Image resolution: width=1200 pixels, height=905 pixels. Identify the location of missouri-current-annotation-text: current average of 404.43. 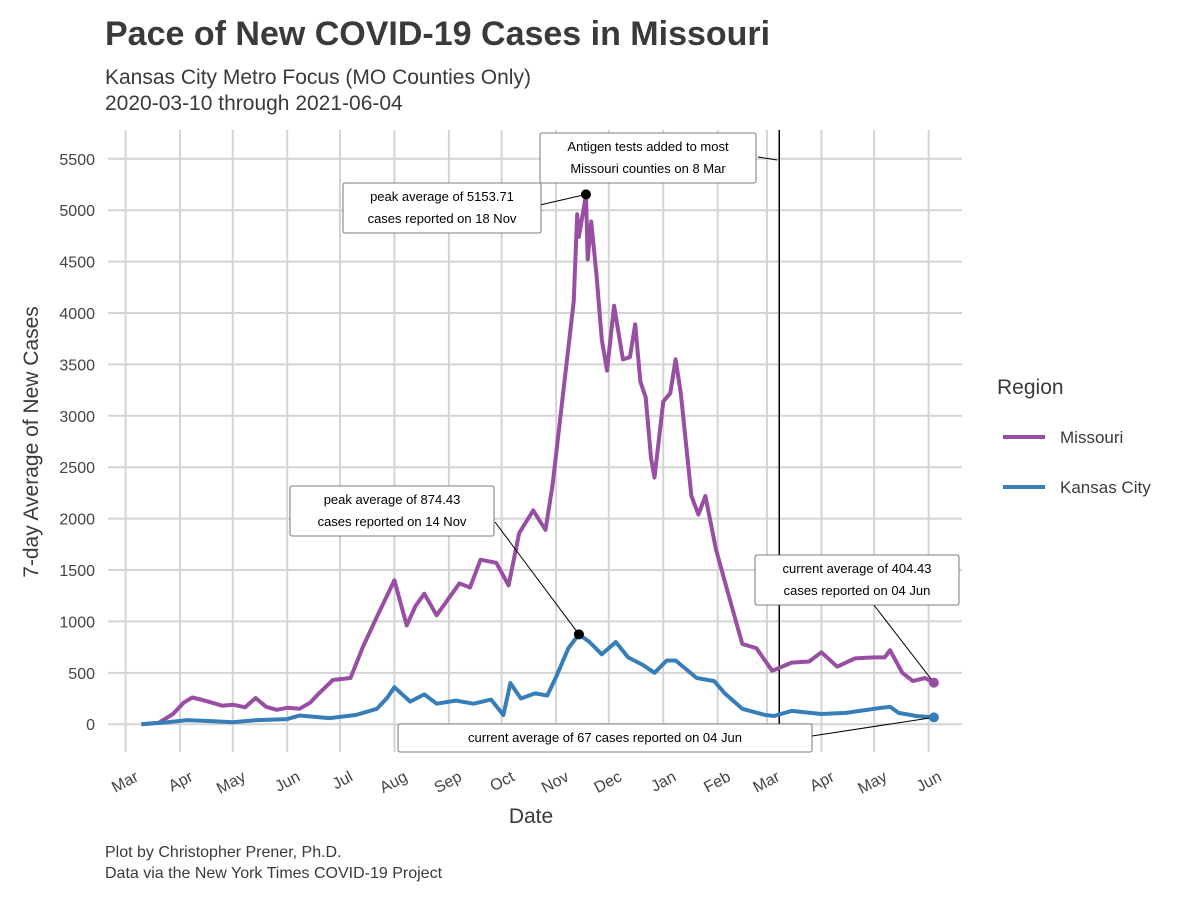
(857, 568).